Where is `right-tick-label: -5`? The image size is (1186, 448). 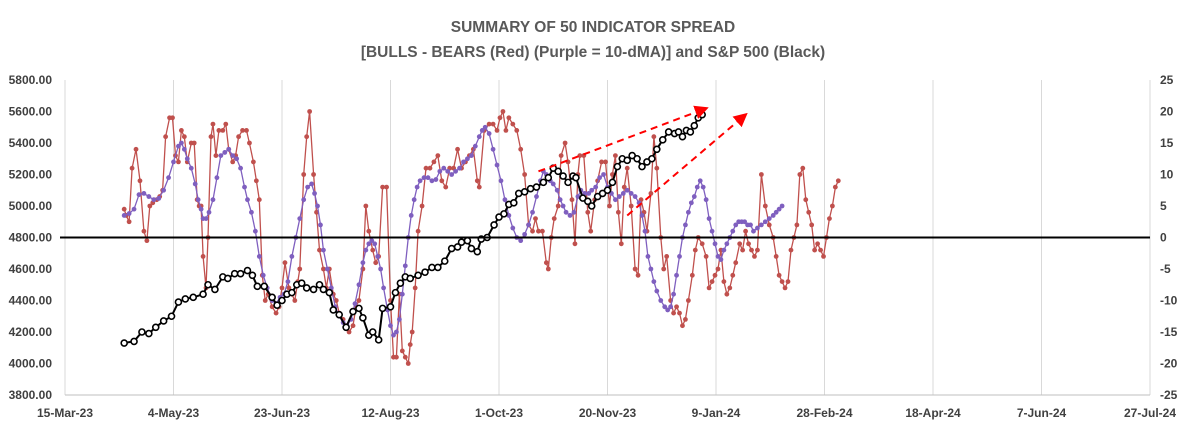 right-tick-label: -5 is located at coordinates (1165, 269).